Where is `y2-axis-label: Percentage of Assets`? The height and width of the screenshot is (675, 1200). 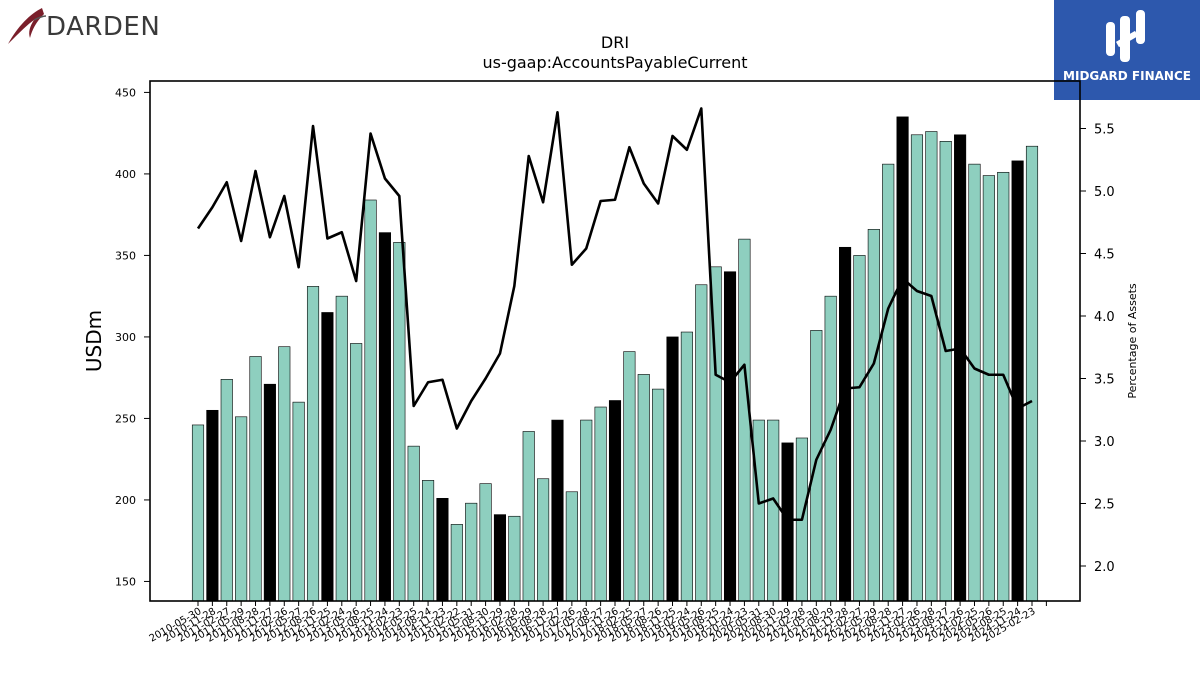 y2-axis-label: Percentage of Assets is located at coordinates (1132, 341).